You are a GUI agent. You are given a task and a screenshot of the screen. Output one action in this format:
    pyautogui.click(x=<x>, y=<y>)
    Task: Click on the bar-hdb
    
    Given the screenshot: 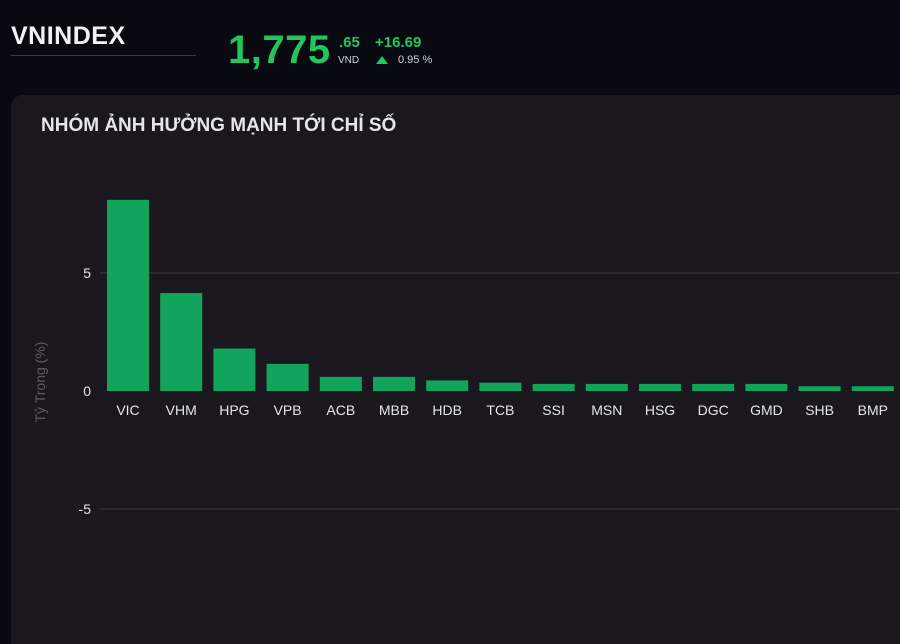 What is the action you would take?
    pyautogui.click(x=447, y=385)
    